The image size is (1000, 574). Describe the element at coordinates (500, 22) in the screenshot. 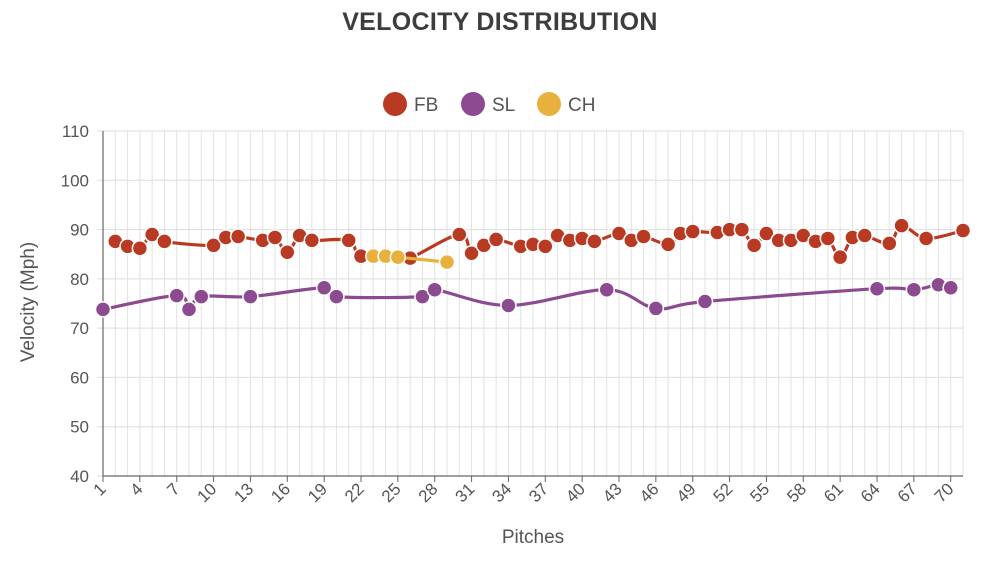

I see `chart-title: VELOCITY DISTRIBUTION` at that location.